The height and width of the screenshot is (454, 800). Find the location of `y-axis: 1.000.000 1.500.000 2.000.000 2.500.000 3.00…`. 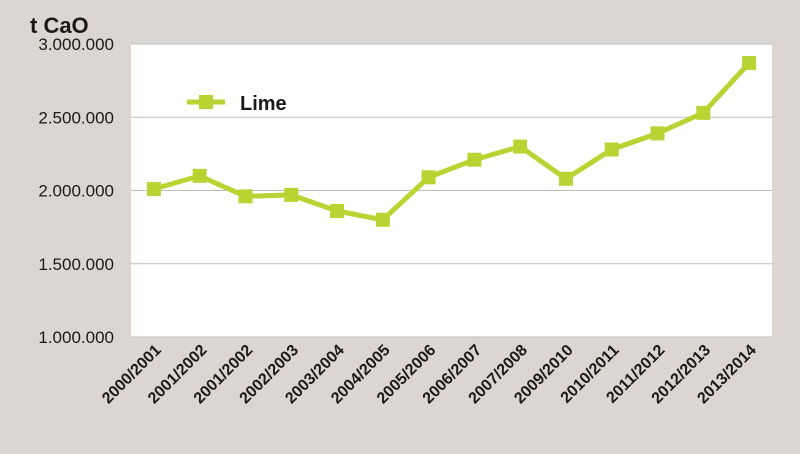

y-axis: 1.000.000 1.500.000 2.000.000 2.500.000 3.00… is located at coordinates (76, 191).